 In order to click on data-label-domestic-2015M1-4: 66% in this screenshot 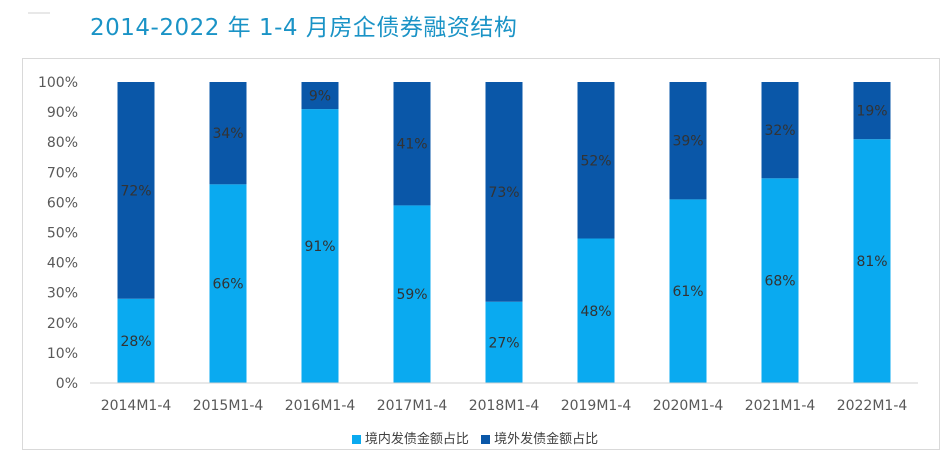, I will do `click(227, 285)`.